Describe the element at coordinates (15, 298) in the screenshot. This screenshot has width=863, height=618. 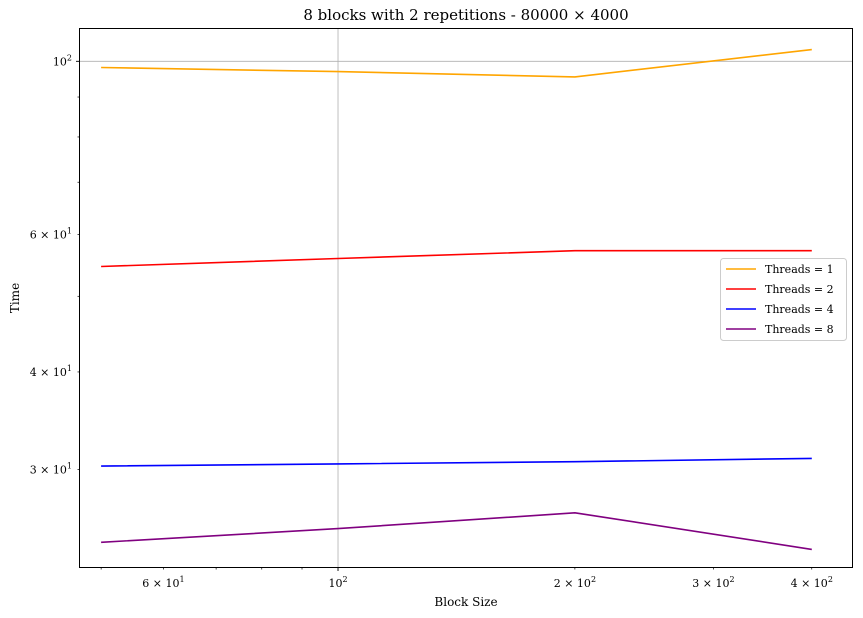
I see `y-axis-label: Time` at that location.